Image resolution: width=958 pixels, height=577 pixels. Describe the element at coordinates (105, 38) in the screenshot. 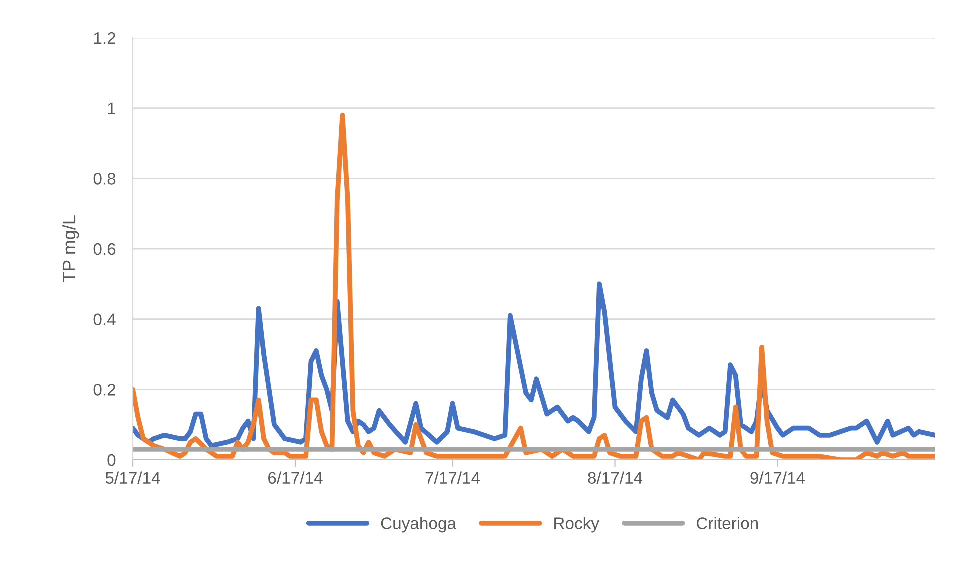

I see `y-tick-label: 1.2` at that location.